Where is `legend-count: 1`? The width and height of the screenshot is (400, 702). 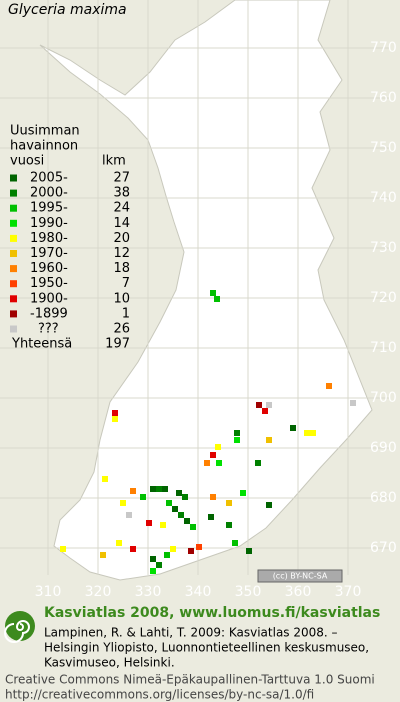 legend-count: 1 is located at coordinates (126, 313).